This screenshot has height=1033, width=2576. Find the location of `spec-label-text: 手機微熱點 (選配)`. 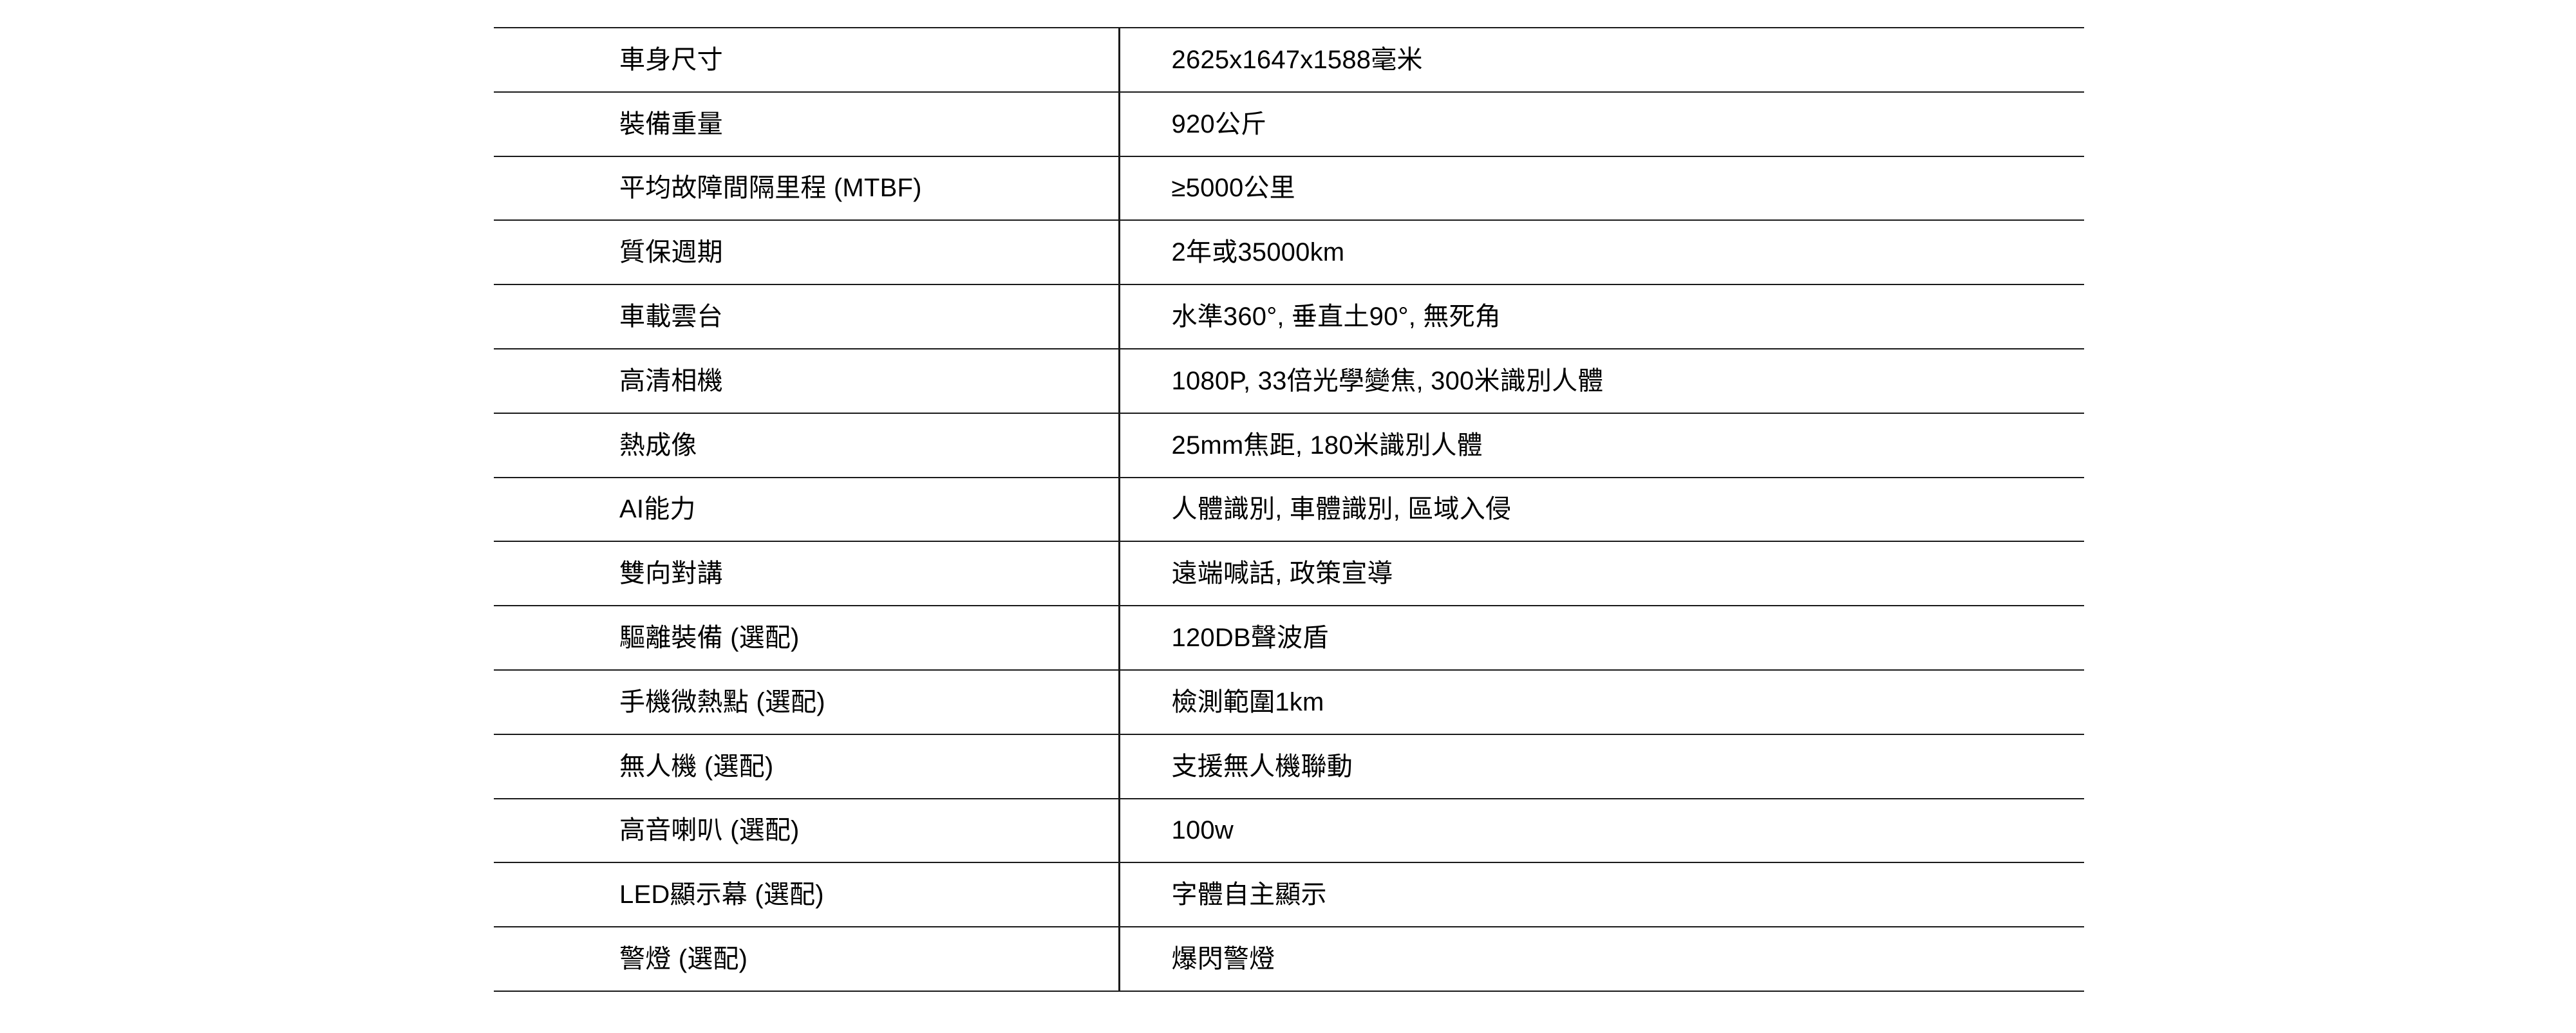

spec-label-text: 手機微熱點 (選配) is located at coordinates (722, 701).